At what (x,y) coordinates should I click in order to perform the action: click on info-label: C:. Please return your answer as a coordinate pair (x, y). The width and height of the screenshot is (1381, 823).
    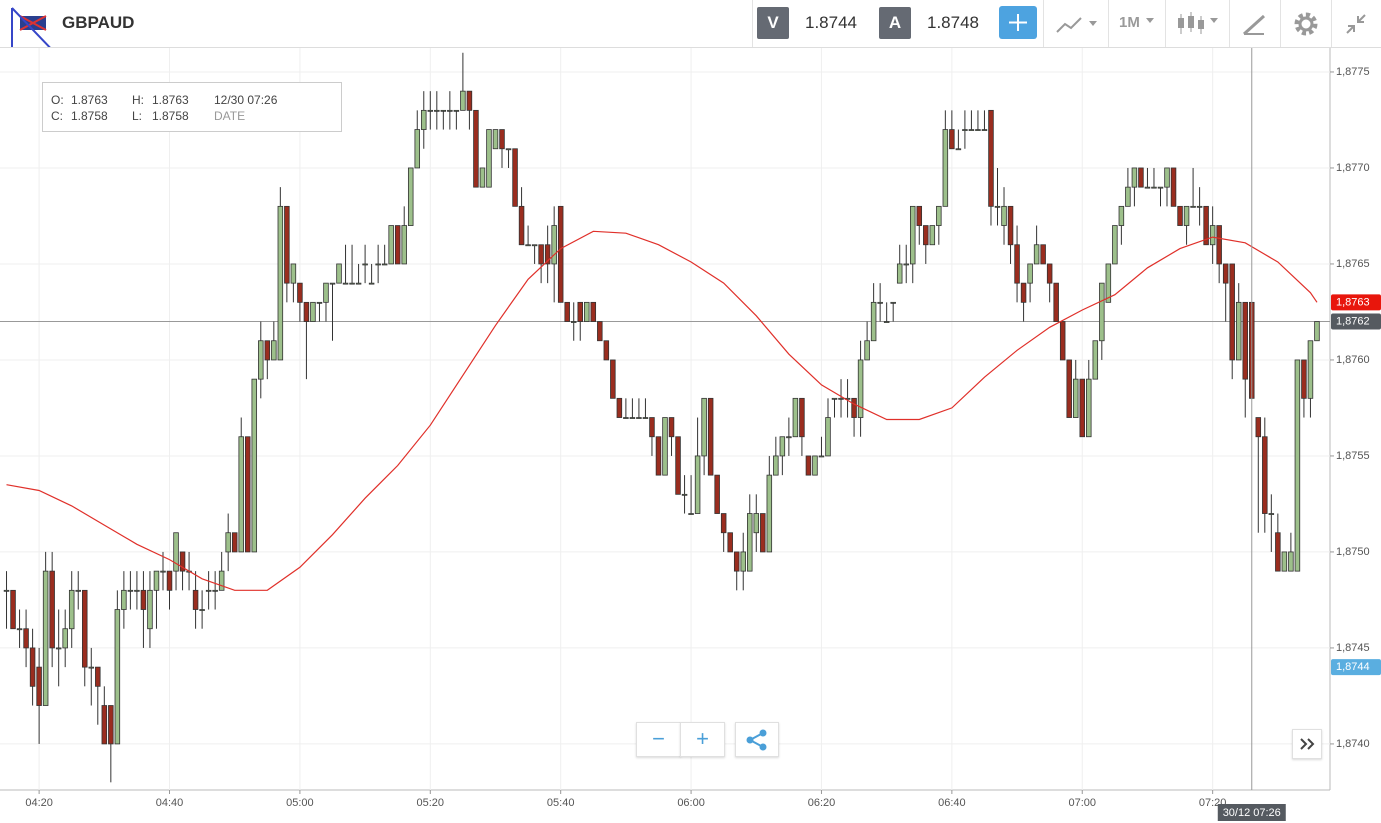
    Looking at the image, I should click on (57, 116).